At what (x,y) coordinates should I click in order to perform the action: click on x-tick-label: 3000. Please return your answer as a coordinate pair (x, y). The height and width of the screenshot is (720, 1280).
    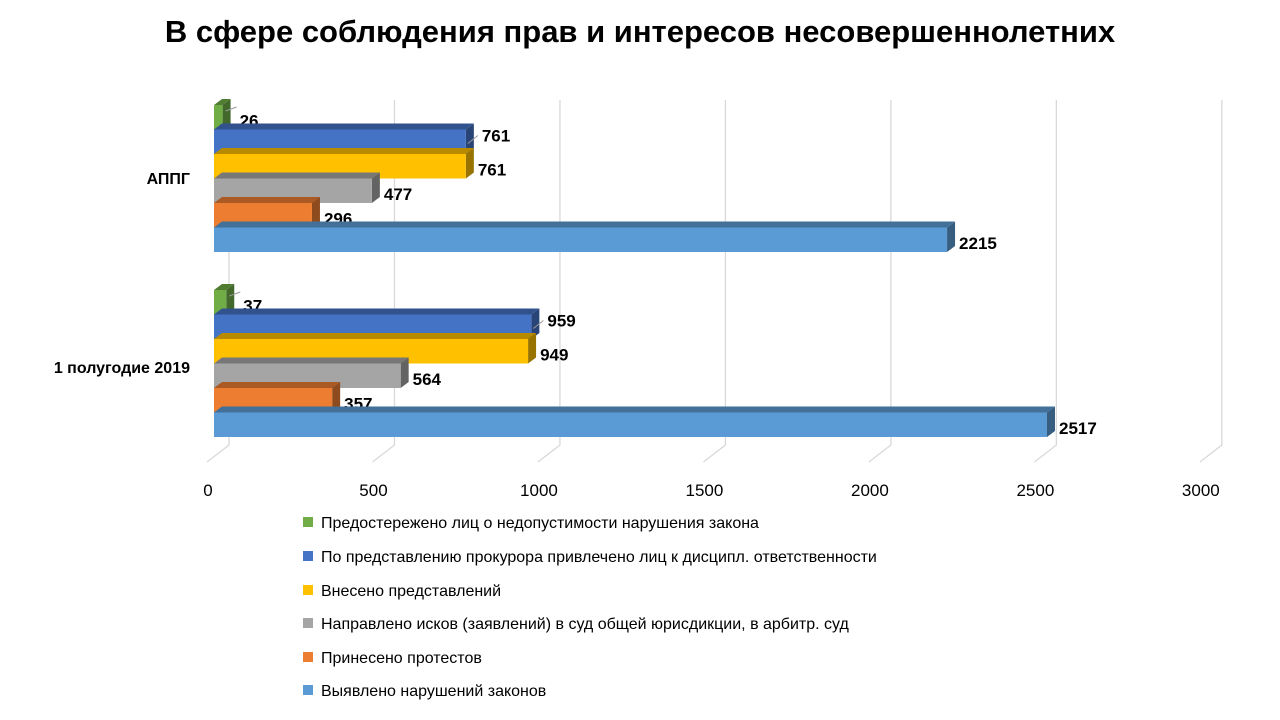
    Looking at the image, I should click on (1201, 490).